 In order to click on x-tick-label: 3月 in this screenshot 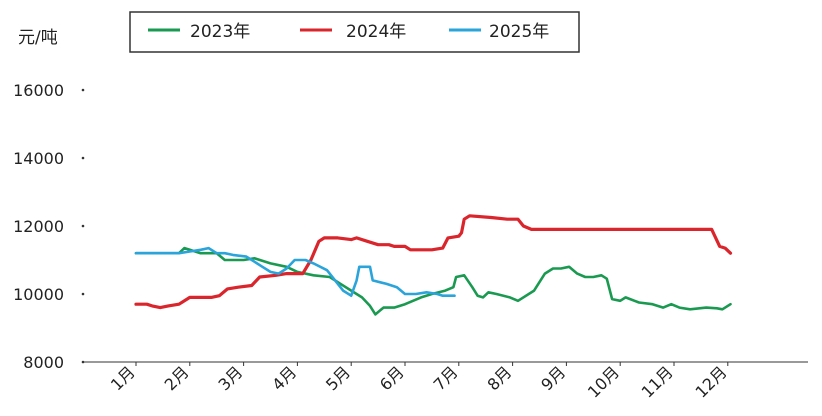, I will do `click(230, 378)`.